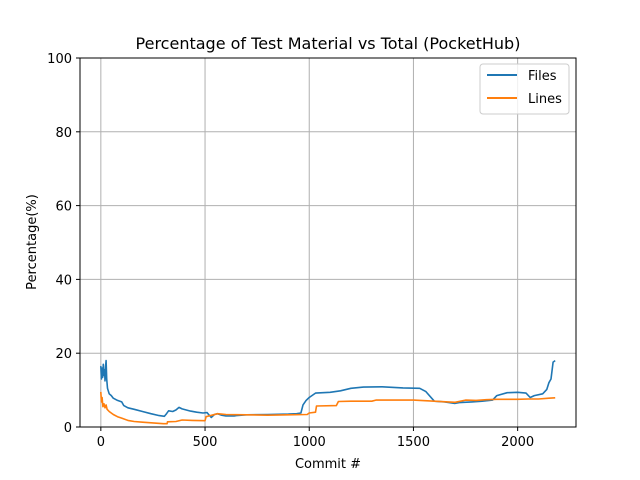 This screenshot has width=640, height=480. What do you see at coordinates (328, 389) in the screenshot?
I see `series-line-files` at bounding box center [328, 389].